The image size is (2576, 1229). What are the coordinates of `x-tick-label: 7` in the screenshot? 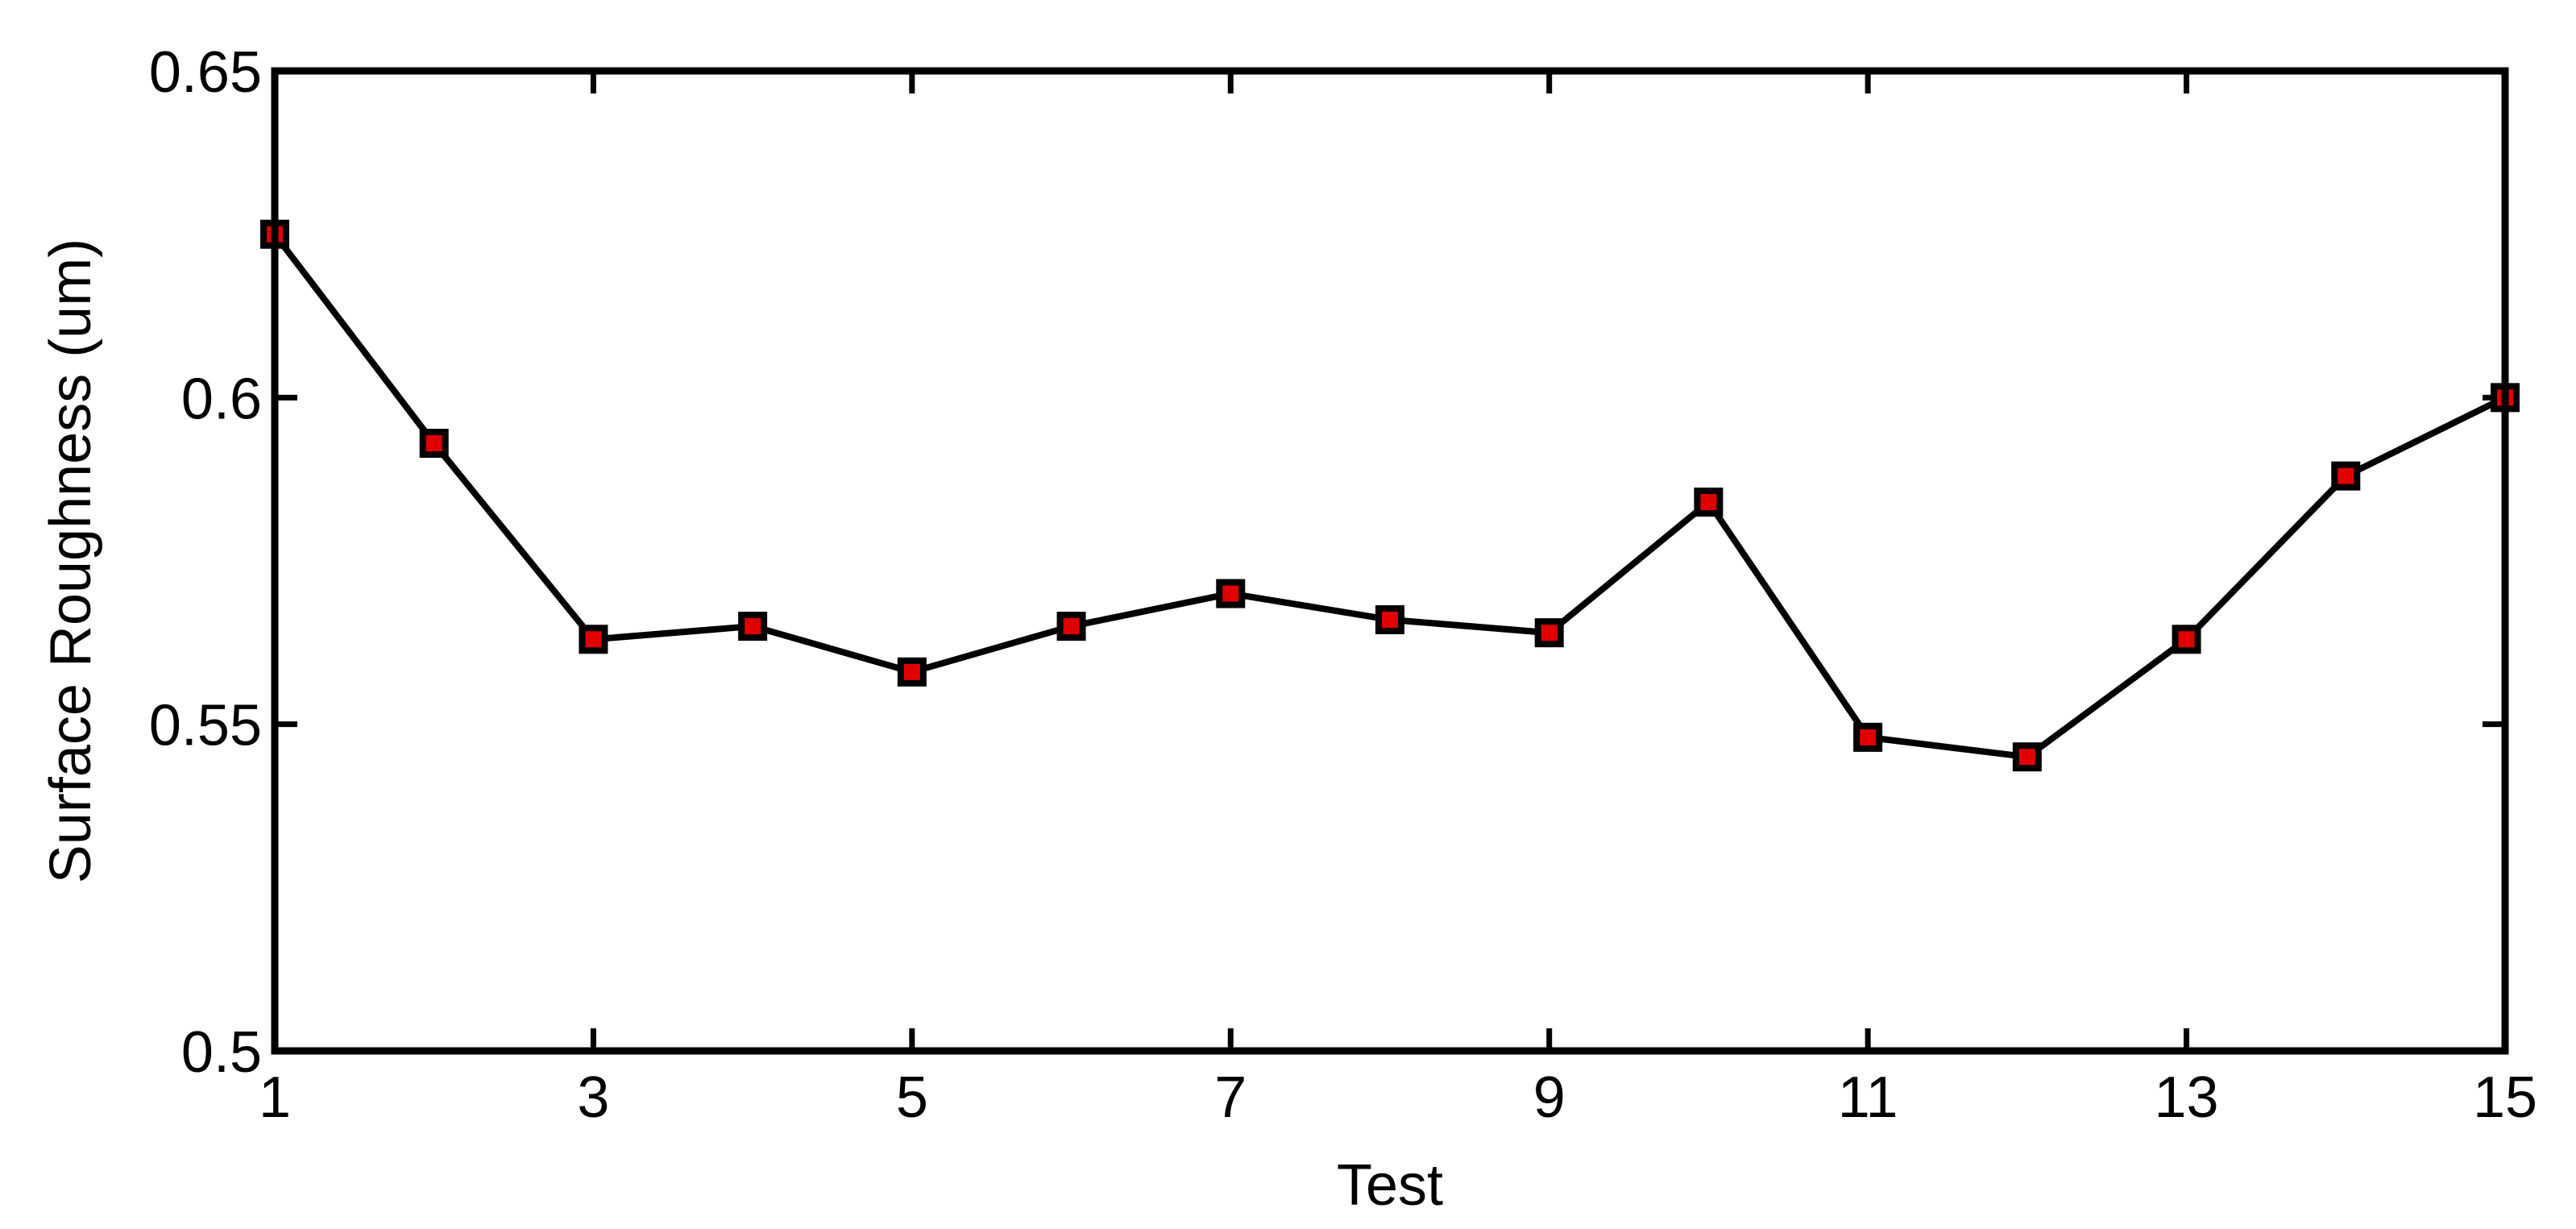 It's located at (1230, 1097).